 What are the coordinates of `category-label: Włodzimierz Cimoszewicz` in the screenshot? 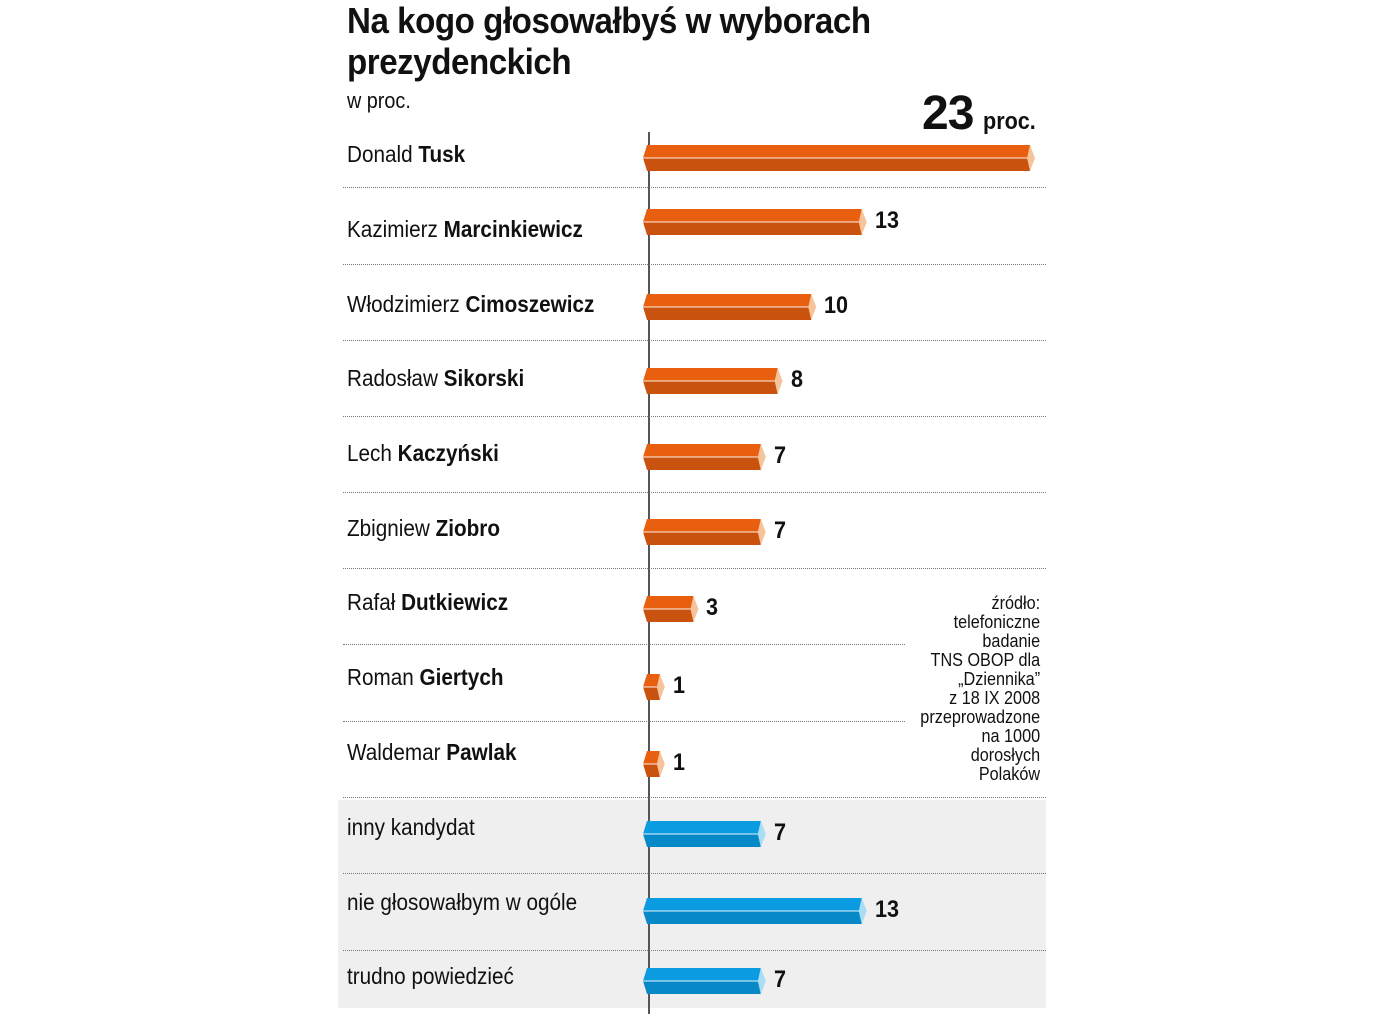 It's located at (470, 304).